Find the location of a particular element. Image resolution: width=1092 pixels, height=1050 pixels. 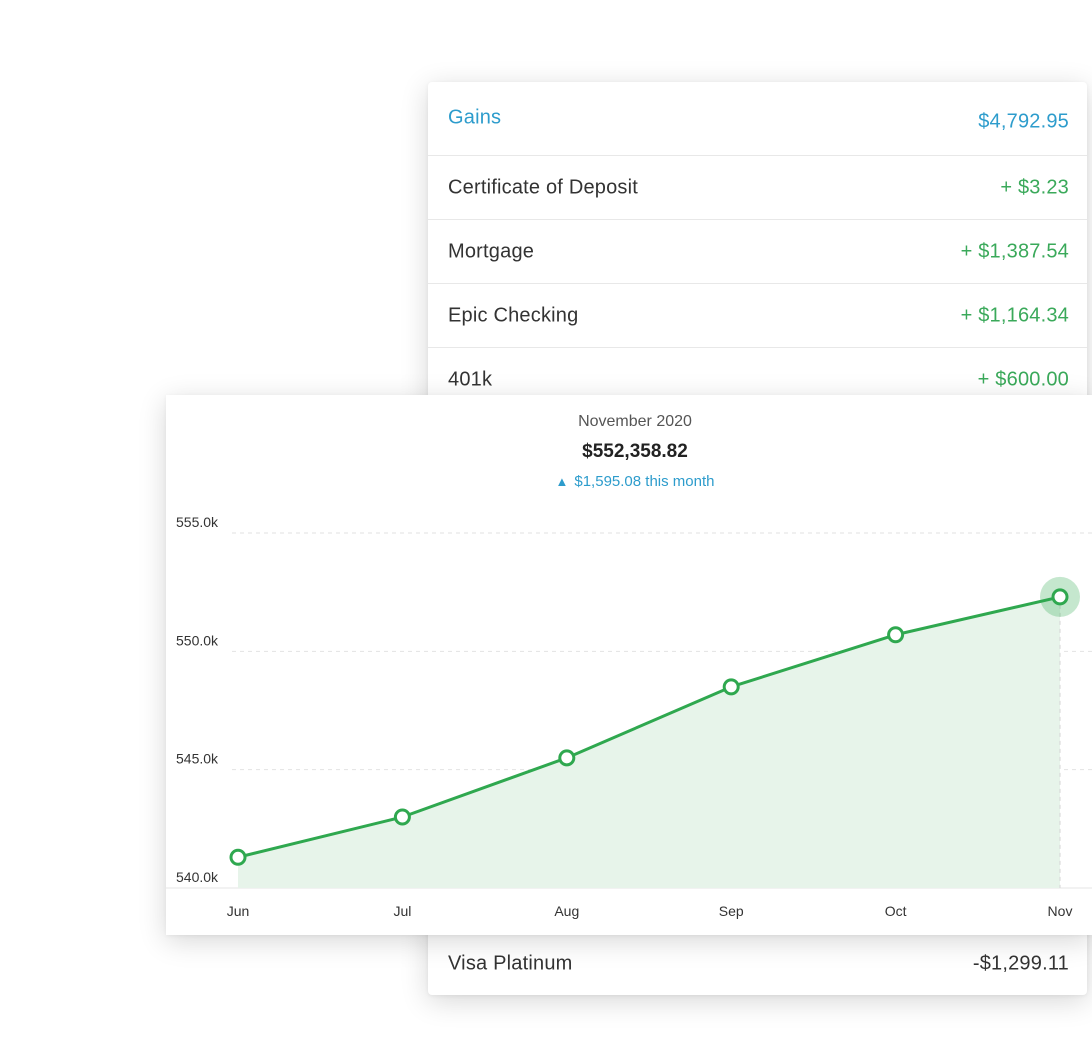

y-tick-label: 540.0k is located at coordinates (197, 877).